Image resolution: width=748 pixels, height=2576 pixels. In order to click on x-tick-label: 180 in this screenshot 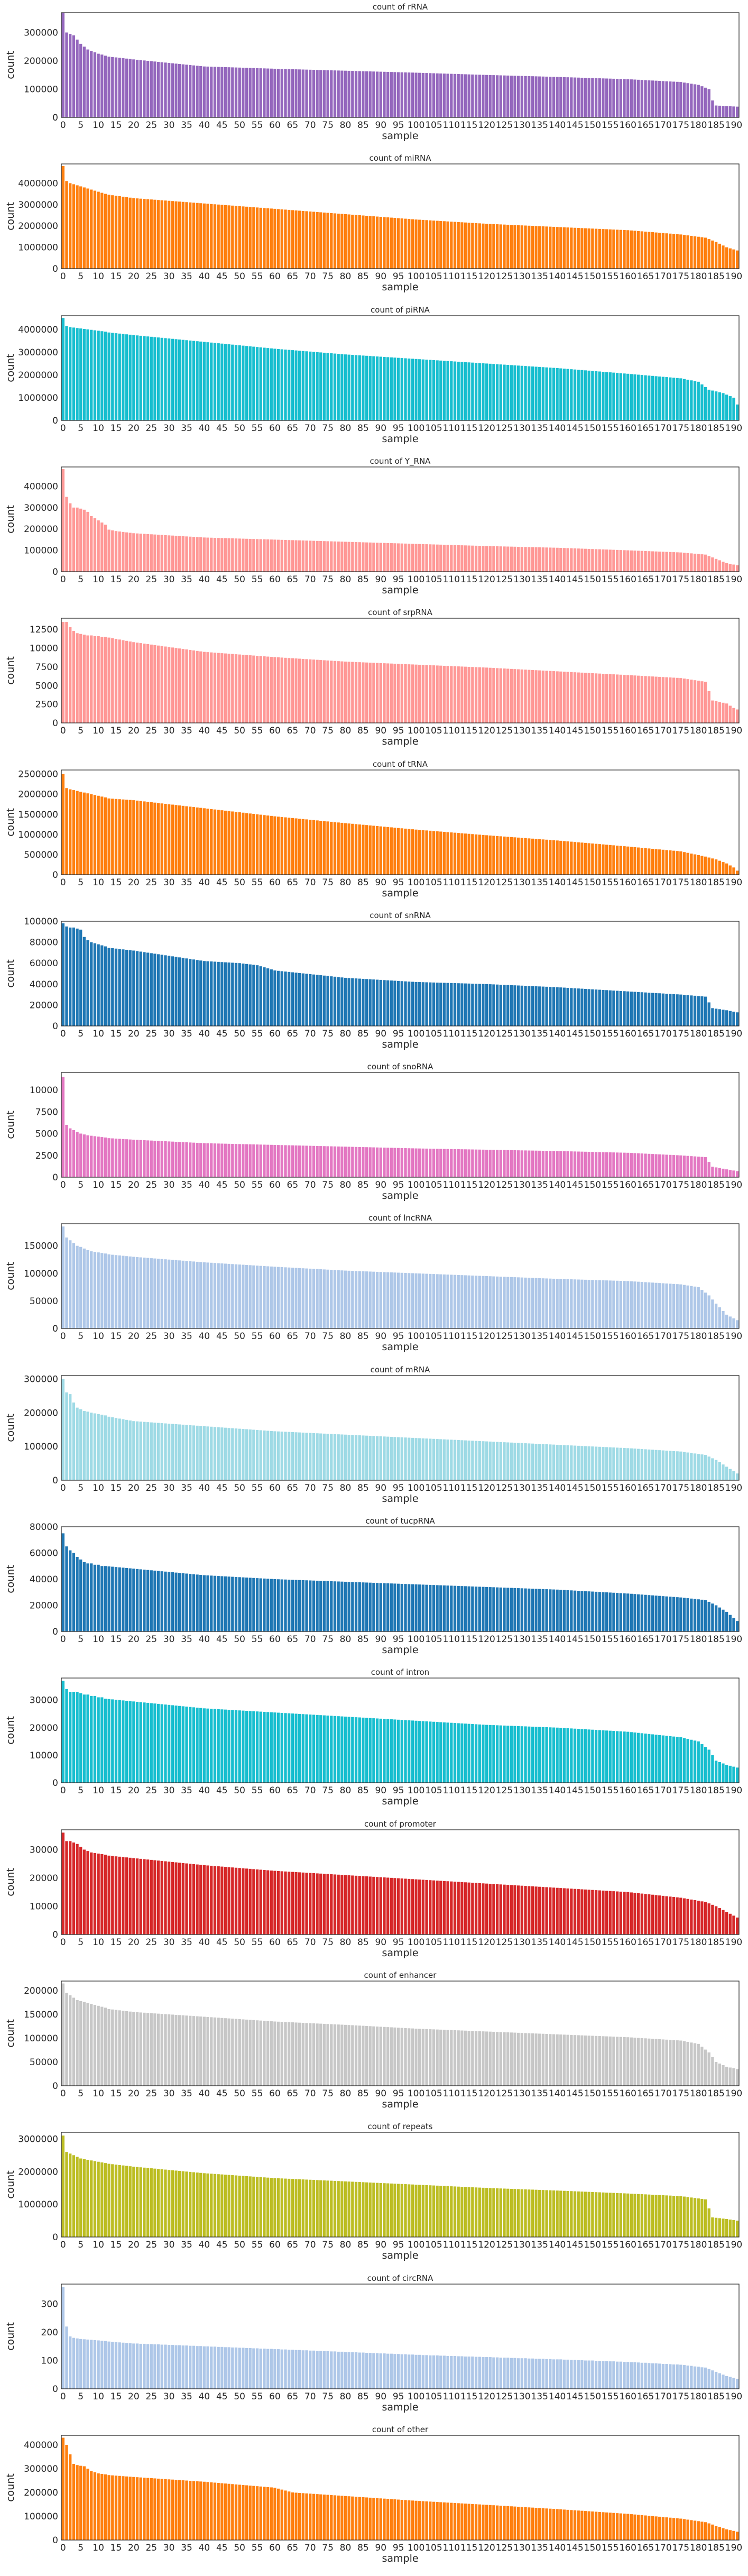, I will do `click(698, 1337)`.